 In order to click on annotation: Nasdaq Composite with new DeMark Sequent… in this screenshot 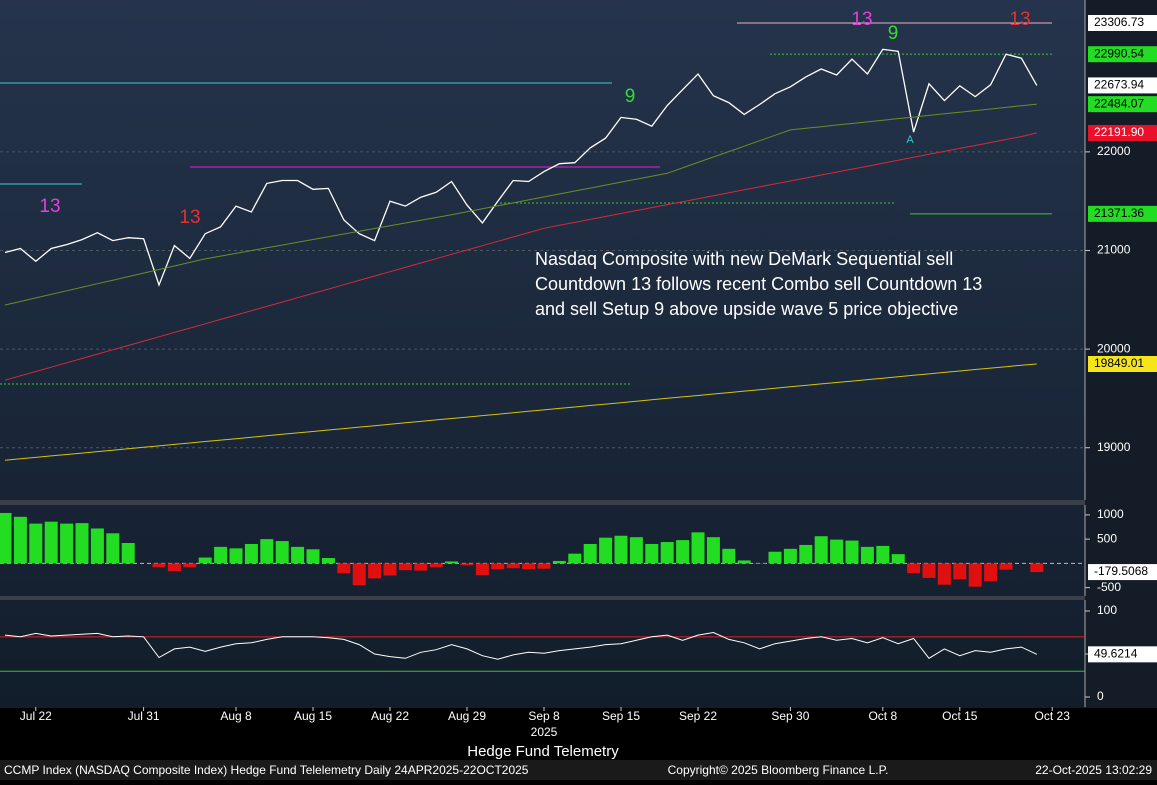, I will do `click(744, 259)`.